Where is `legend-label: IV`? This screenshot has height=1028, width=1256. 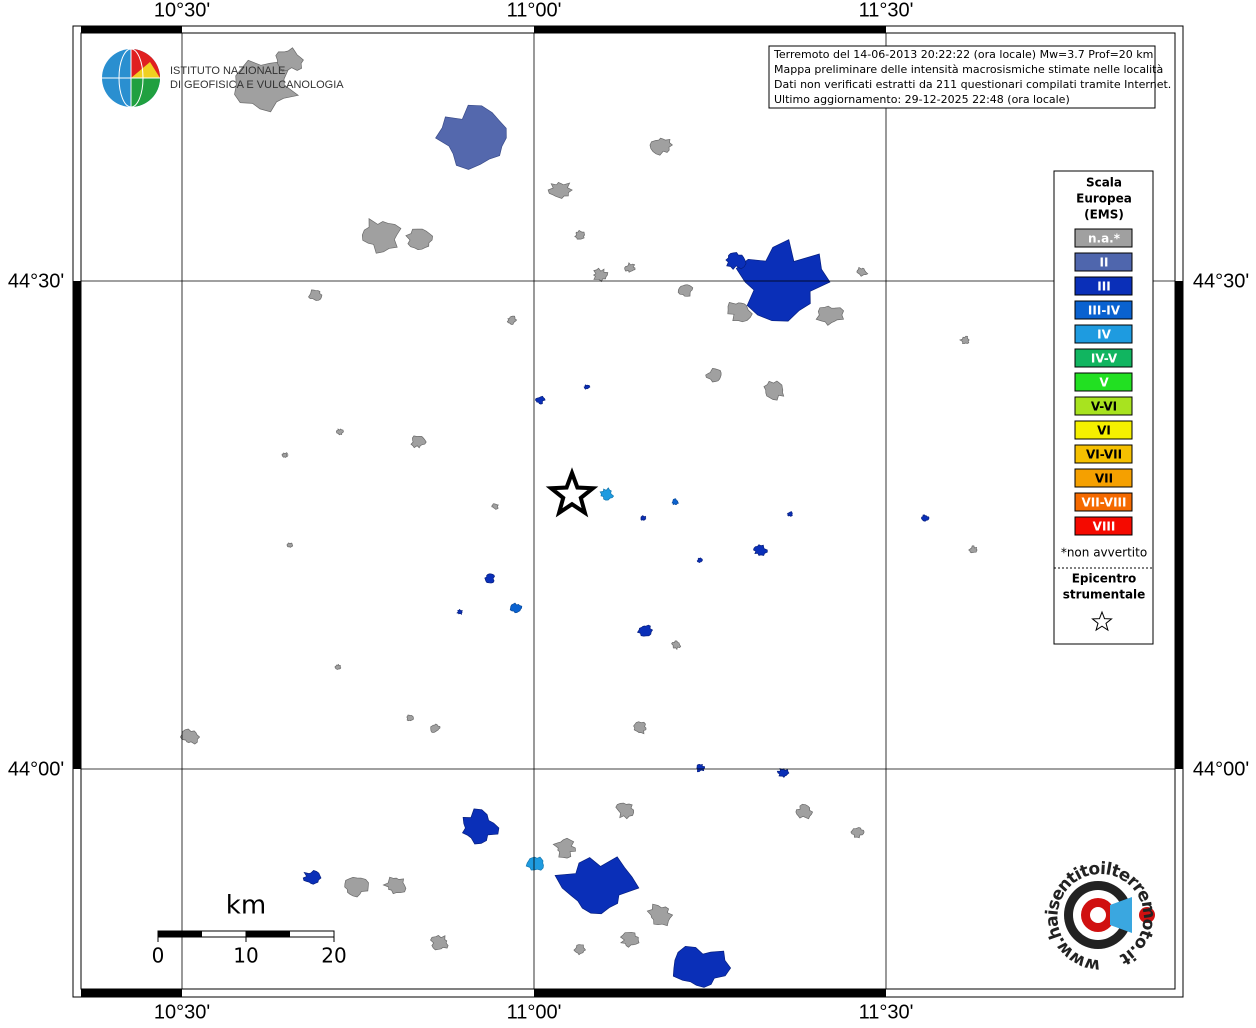 legend-label: IV is located at coordinates (1104, 335).